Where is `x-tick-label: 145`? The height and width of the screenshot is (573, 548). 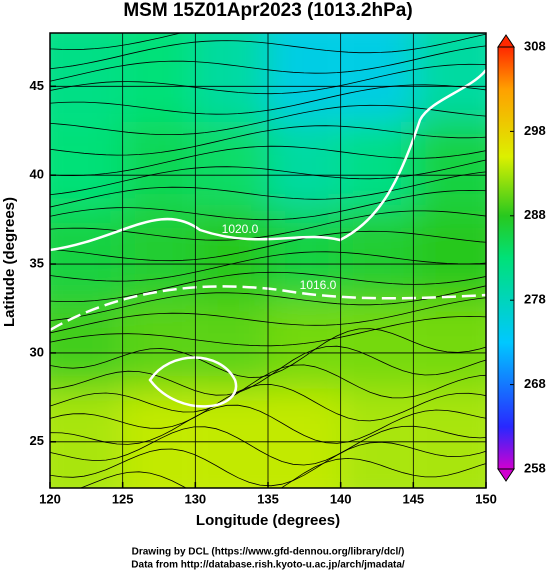
x-tick-label: 145 is located at coordinates (413, 498).